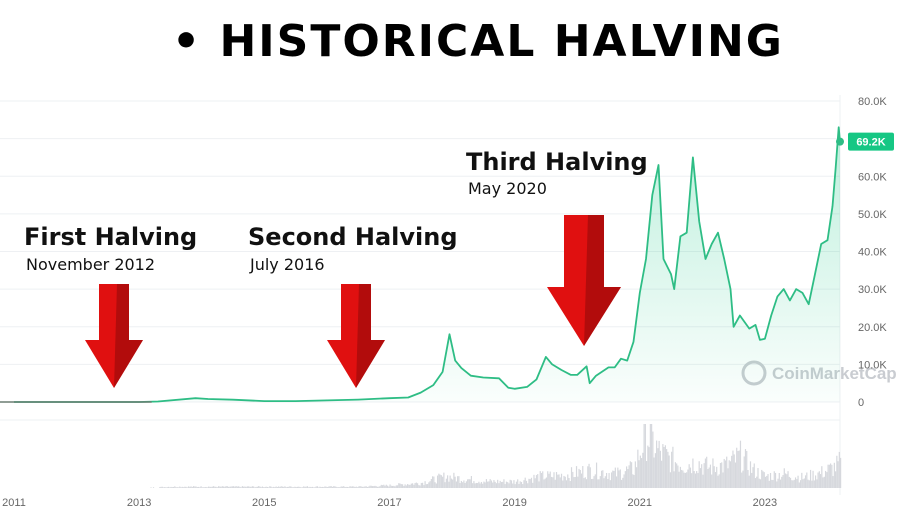 This screenshot has width=900, height=525. What do you see at coordinates (871, 141) in the screenshot?
I see `price-badge-bg` at bounding box center [871, 141].